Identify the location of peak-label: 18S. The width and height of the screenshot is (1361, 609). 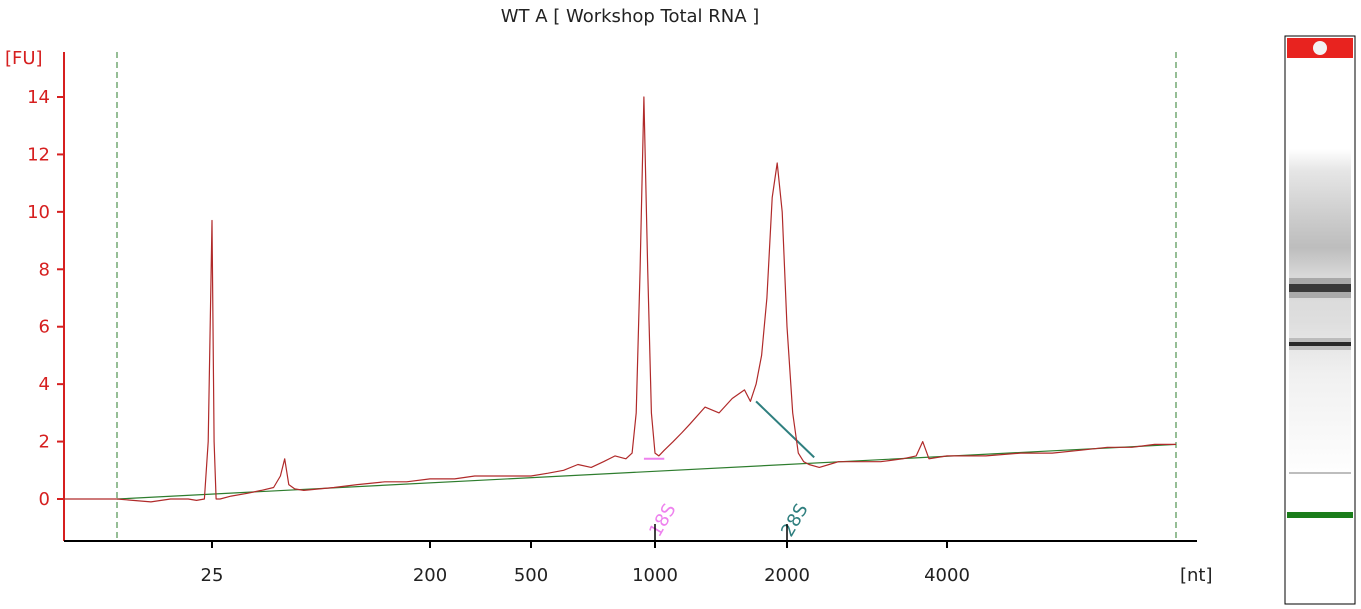
(662, 520).